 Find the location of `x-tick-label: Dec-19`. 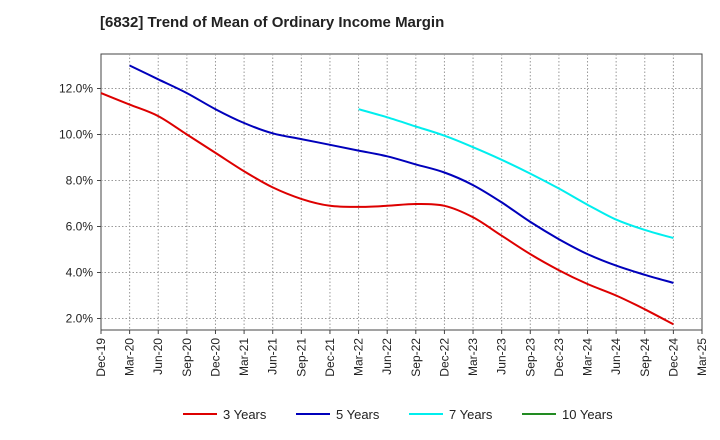

x-tick-label: Dec-19 is located at coordinates (101, 357).